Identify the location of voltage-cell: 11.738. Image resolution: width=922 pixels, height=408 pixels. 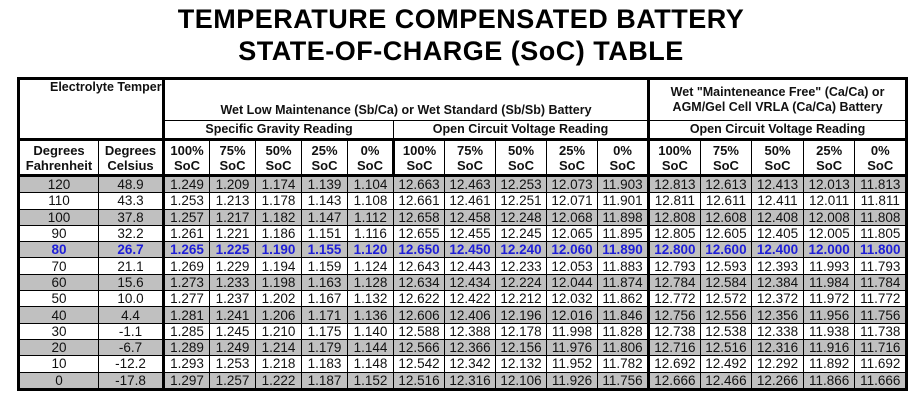
(881, 331).